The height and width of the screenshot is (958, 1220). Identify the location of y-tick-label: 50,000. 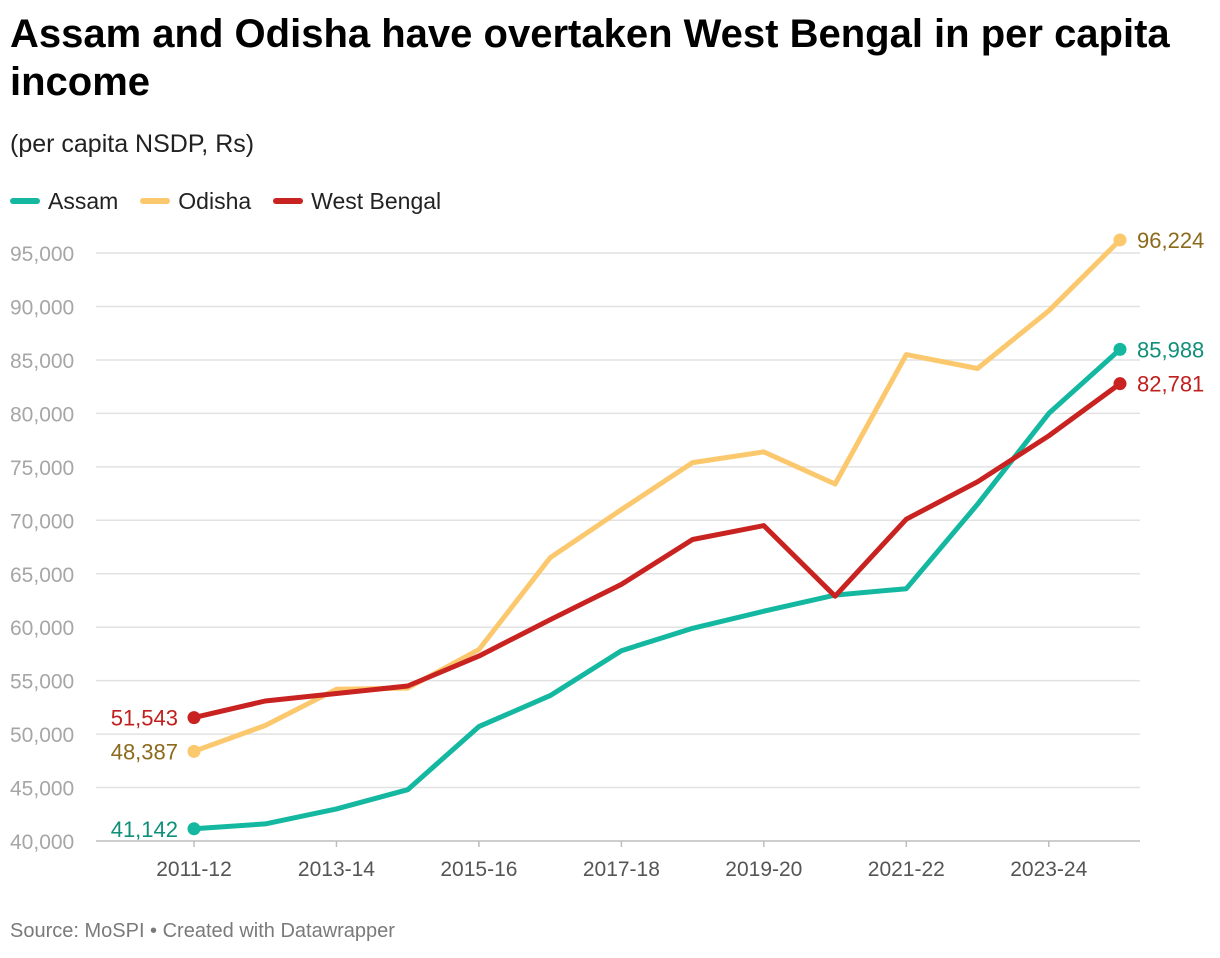
(42, 735).